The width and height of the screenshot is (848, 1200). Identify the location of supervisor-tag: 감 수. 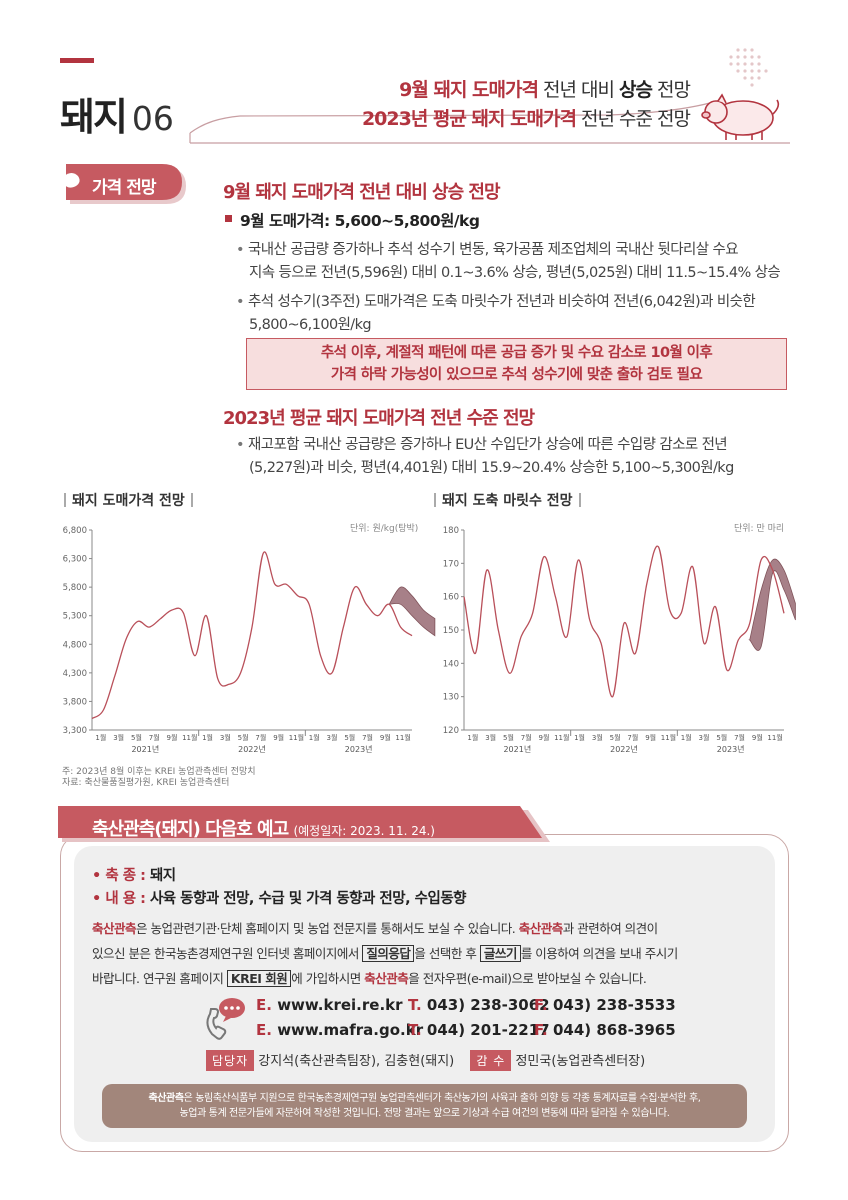
(491, 1060).